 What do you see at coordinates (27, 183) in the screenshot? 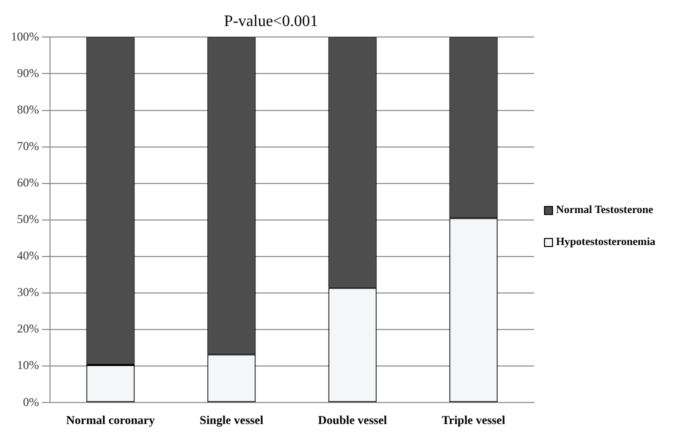
I see `y-tick-label: 60%` at bounding box center [27, 183].